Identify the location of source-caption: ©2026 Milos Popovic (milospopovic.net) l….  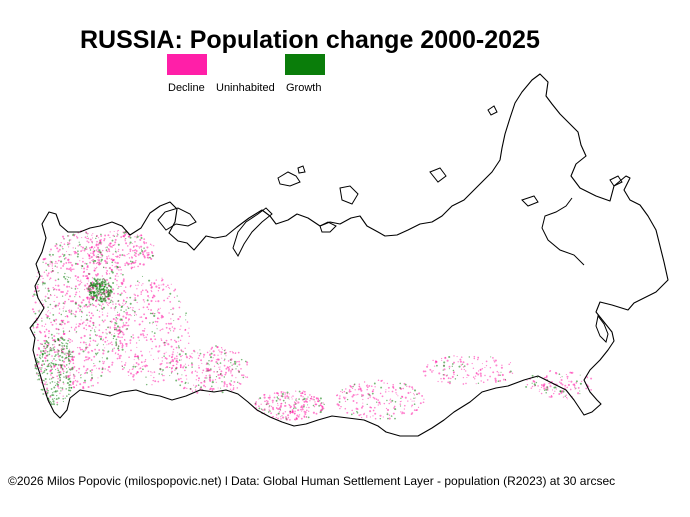
(312, 481).